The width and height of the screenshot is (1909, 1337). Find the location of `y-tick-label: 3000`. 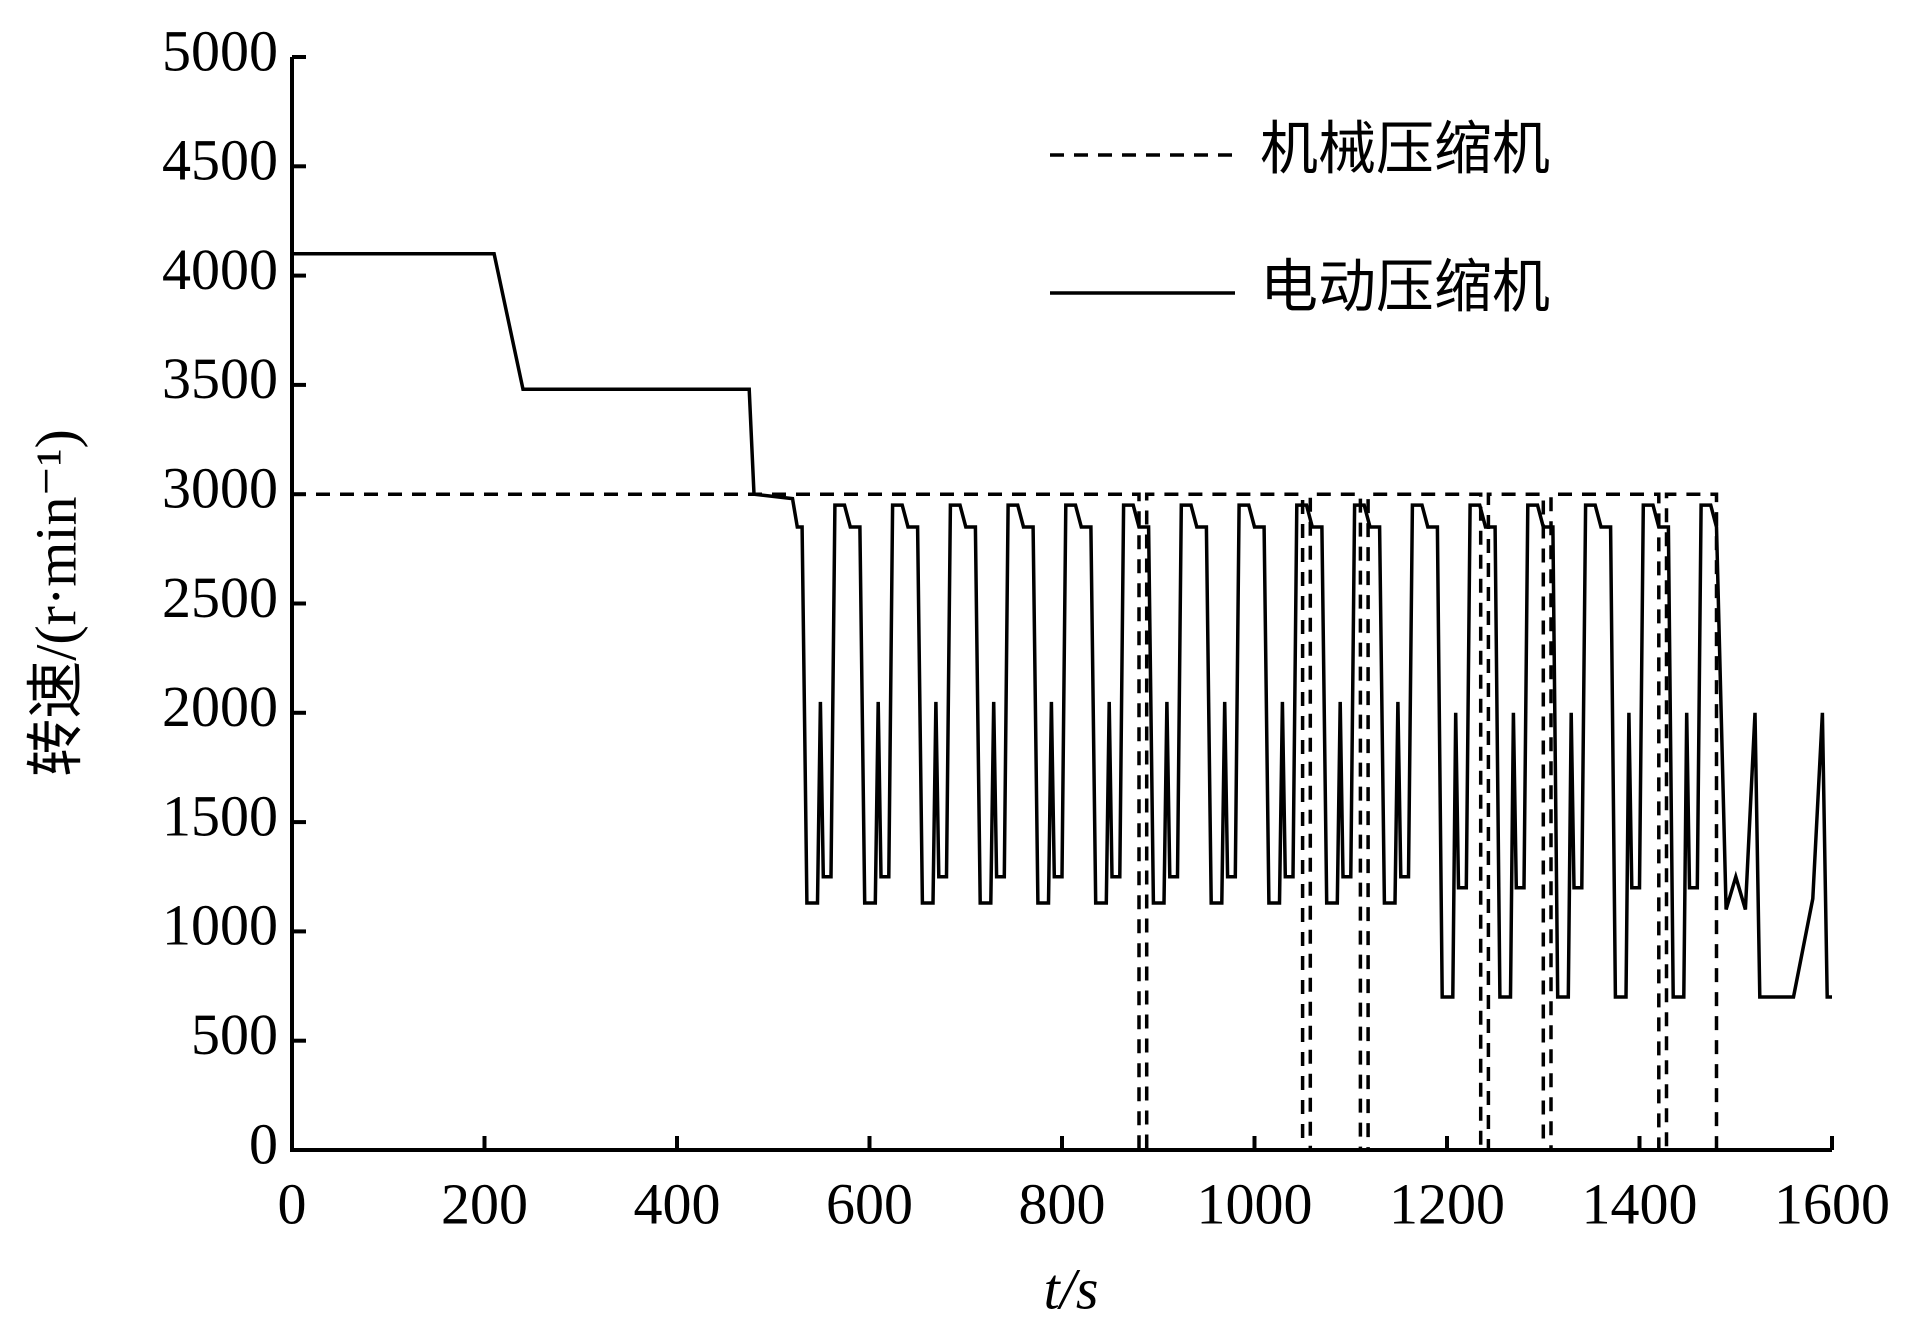

y-tick-label: 3000 is located at coordinates (220, 488).